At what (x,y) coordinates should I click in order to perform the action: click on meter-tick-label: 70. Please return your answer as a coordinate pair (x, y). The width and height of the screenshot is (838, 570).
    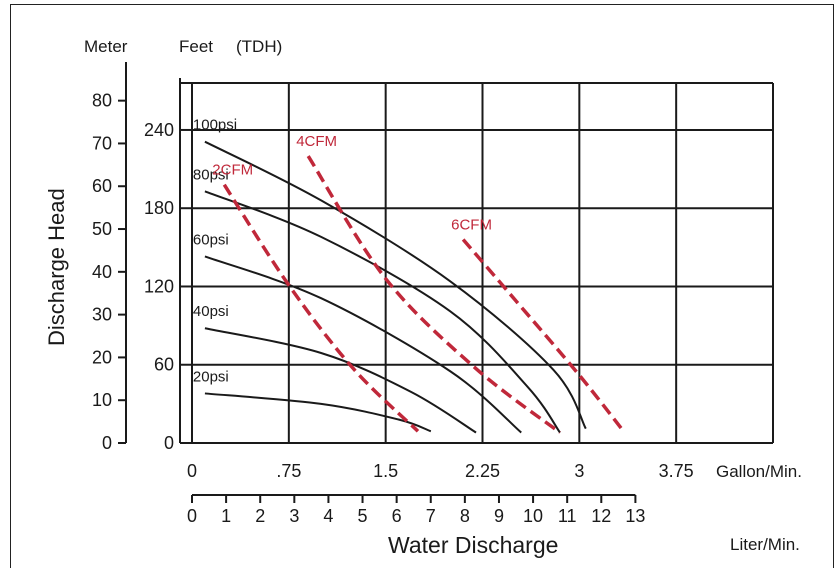
    Looking at the image, I should click on (102, 143).